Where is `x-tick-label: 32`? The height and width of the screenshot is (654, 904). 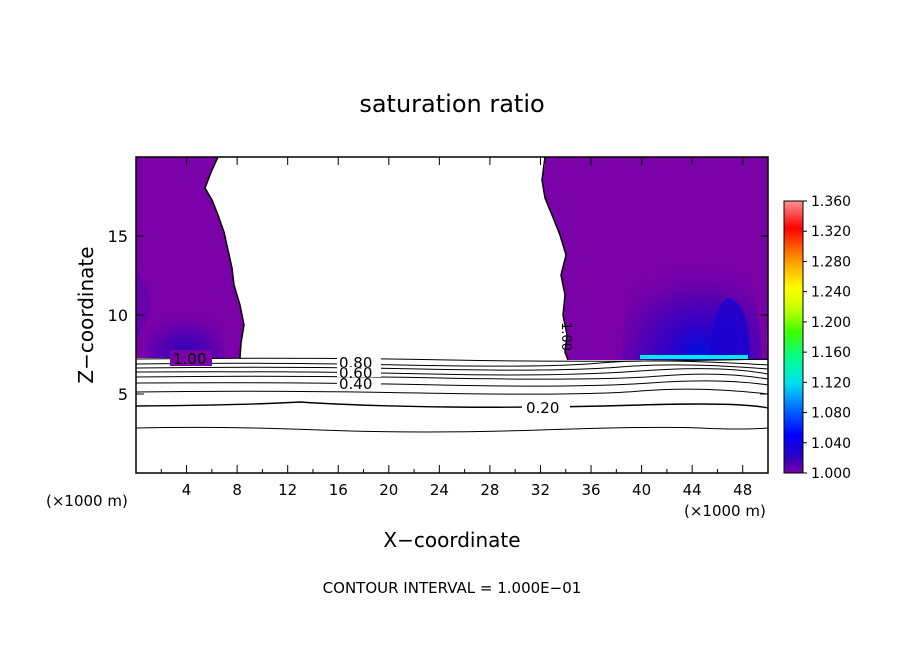 x-tick-label: 32 is located at coordinates (540, 490).